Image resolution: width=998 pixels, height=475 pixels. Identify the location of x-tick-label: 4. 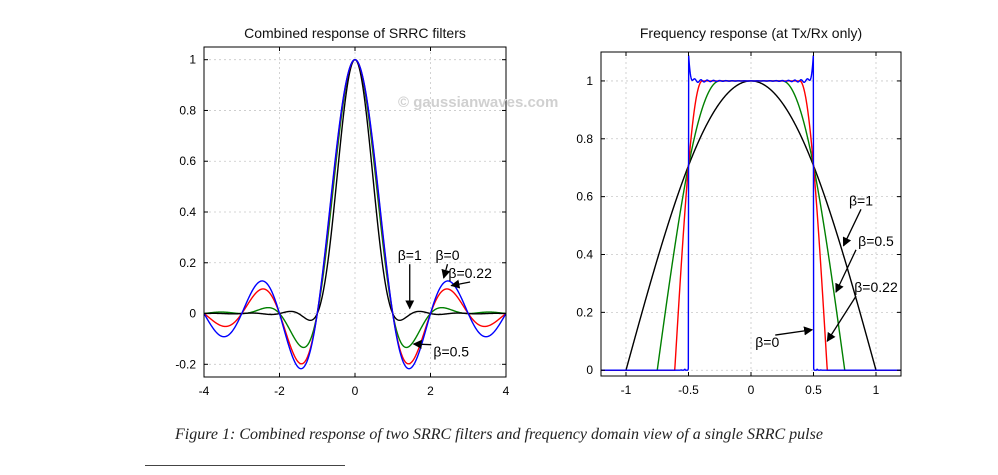
(506, 391).